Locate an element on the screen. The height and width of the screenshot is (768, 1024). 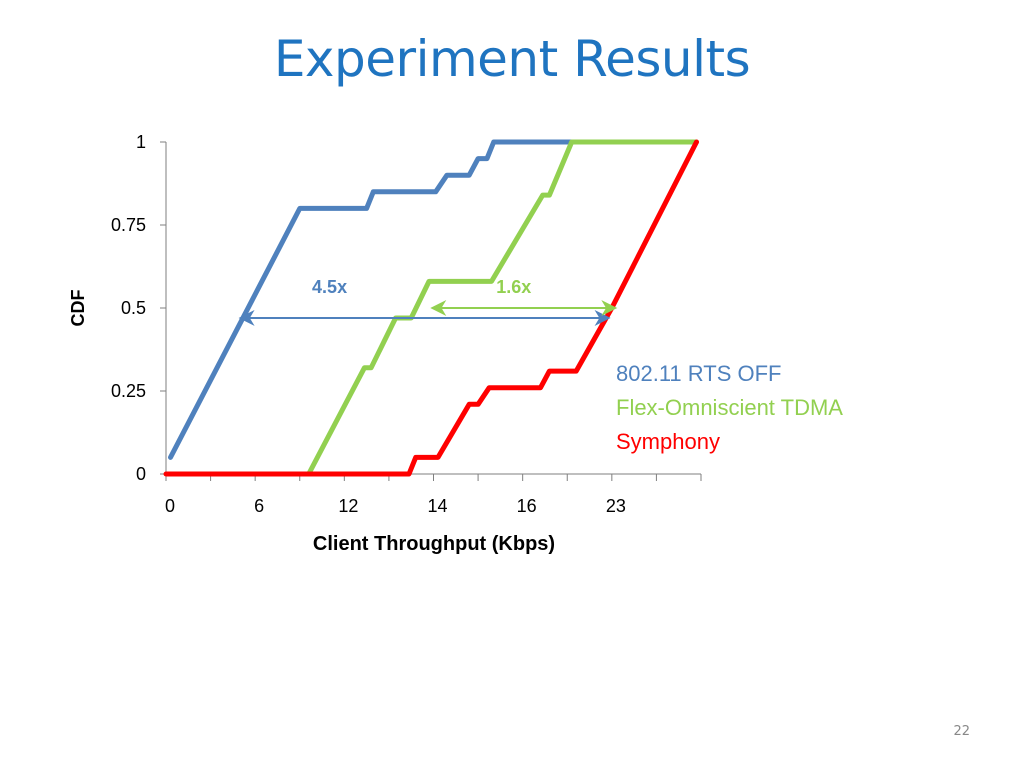
y-tick-label: 1 is located at coordinates (141, 142).